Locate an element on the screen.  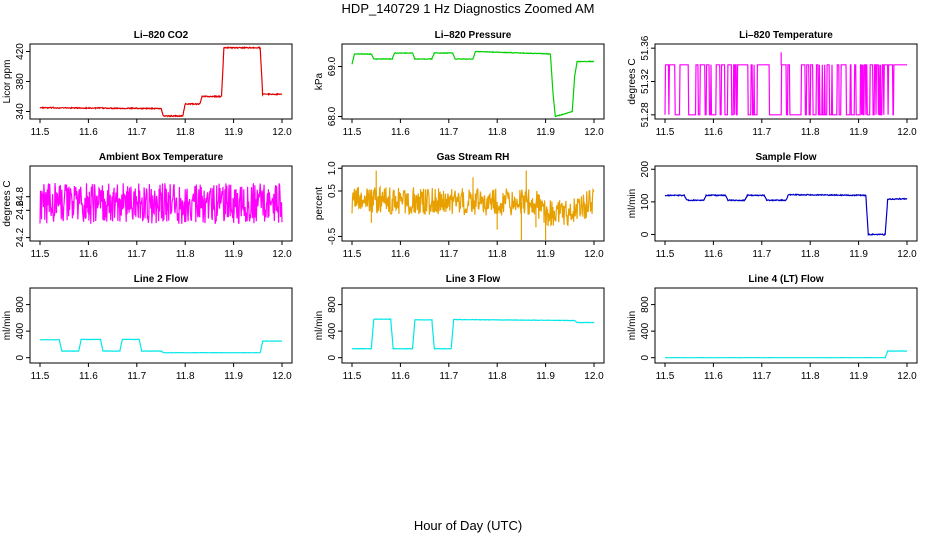
panel-title: Line 4 (LT) Flow is located at coordinates (786, 279).